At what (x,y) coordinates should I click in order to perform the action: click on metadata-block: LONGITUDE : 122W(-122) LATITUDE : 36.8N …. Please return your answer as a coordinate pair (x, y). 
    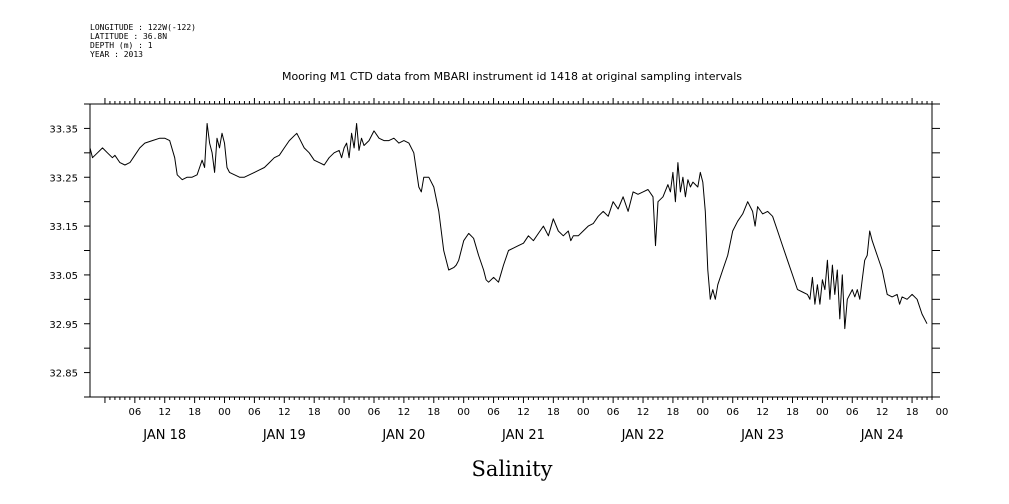
    Looking at the image, I should click on (143, 41).